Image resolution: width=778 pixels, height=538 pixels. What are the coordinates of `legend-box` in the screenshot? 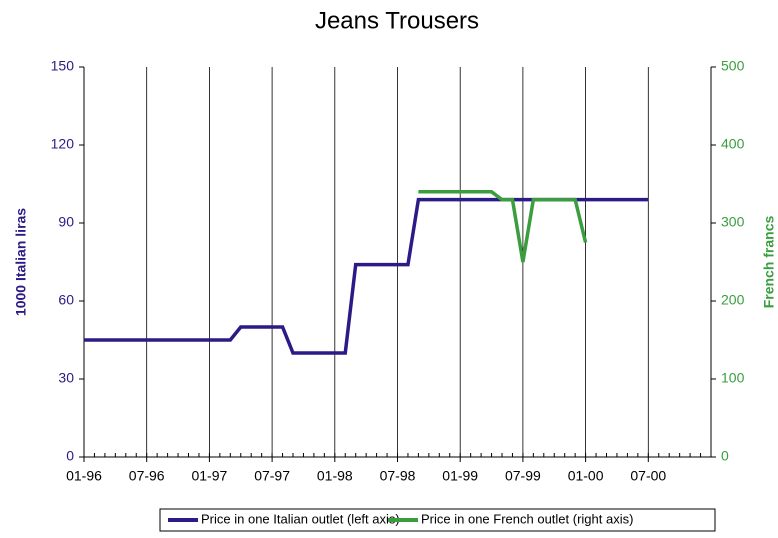 It's located at (437, 520).